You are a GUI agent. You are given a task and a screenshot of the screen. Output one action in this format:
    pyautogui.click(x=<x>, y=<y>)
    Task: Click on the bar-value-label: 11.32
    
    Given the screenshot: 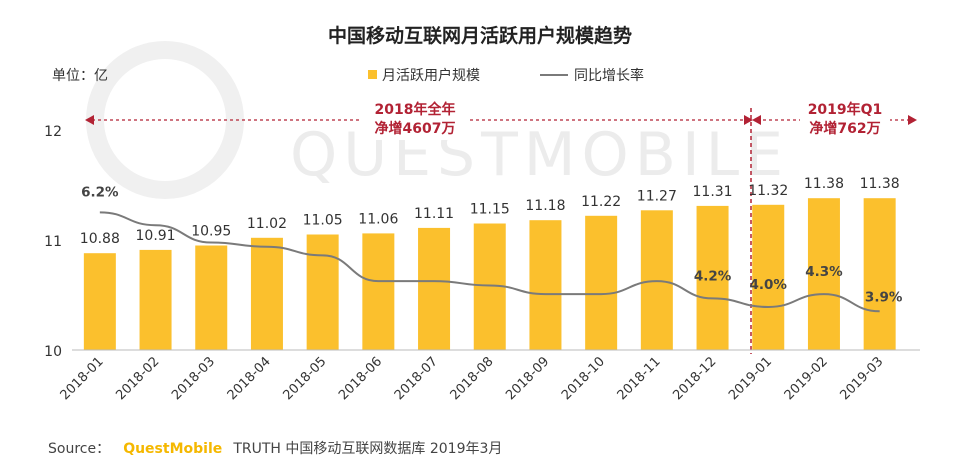 What is the action you would take?
    pyautogui.click(x=768, y=191)
    